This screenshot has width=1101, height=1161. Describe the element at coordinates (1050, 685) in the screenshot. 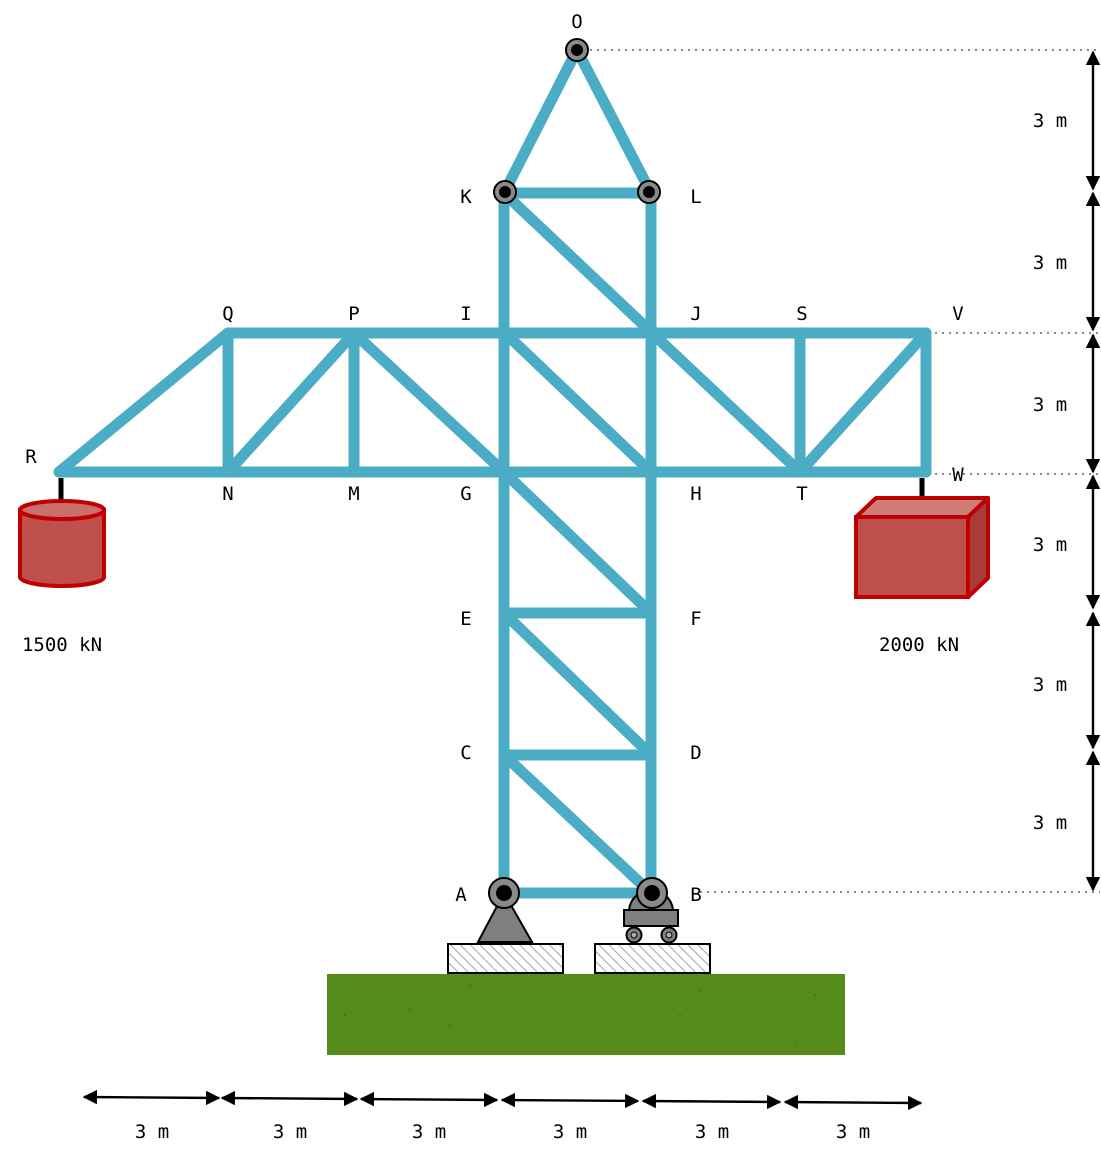

I see `dim-label-v5: 3 m` at that location.